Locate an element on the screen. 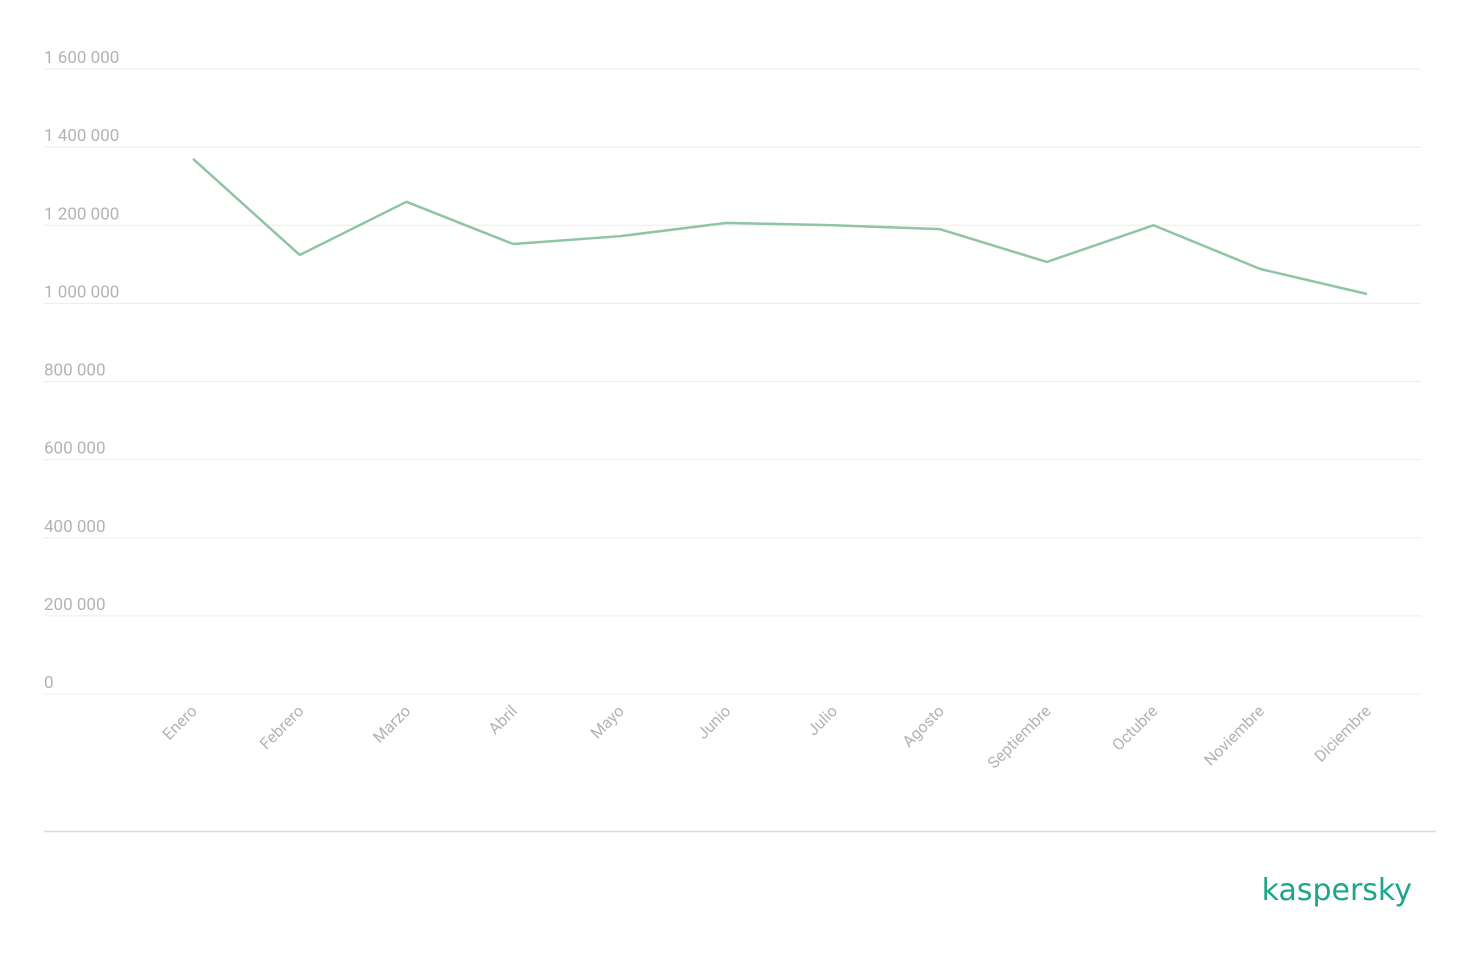 This screenshot has width=1481, height=953. y-tick-label: 400 000 is located at coordinates (75, 527).